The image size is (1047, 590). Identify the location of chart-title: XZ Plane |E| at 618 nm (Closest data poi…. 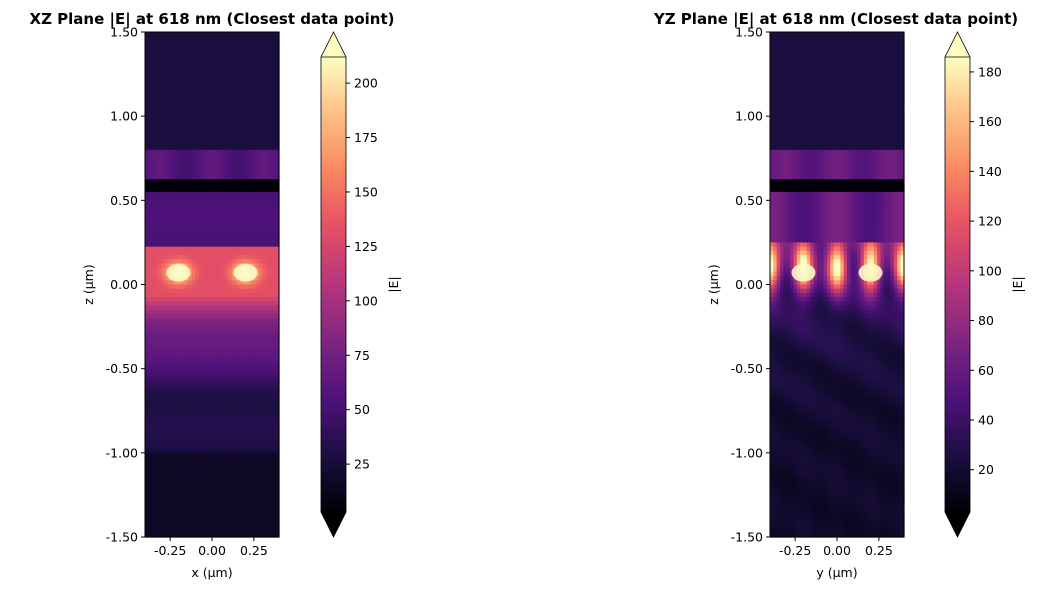
(212, 19).